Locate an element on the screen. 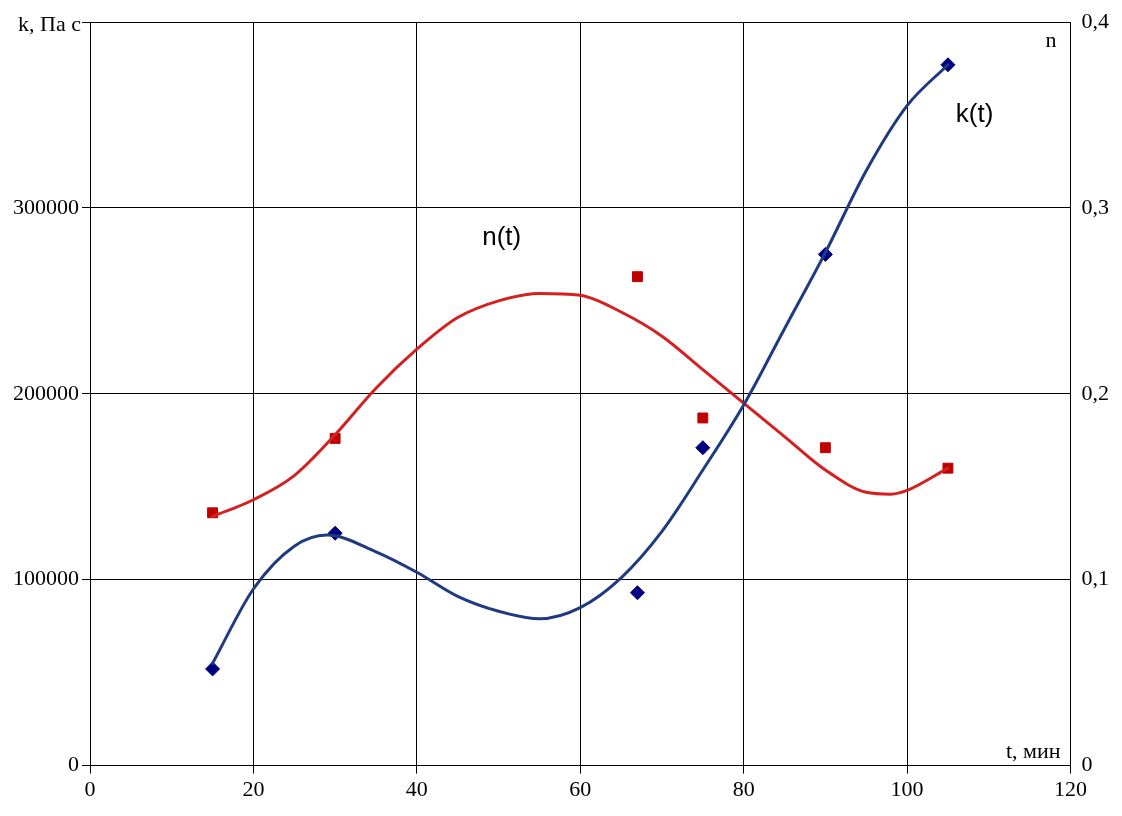  x-tick-label: 100 is located at coordinates (907, 788).